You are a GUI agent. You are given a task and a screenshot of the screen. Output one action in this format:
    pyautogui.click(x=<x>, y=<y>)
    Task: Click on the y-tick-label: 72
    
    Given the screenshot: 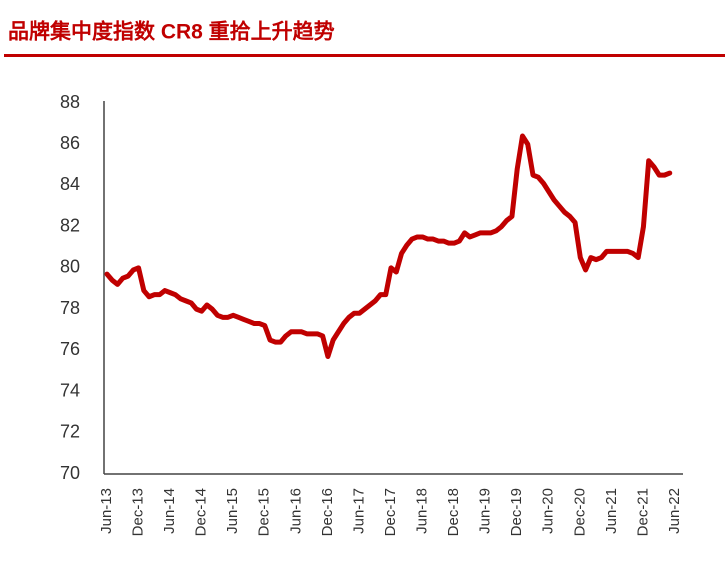 What is the action you would take?
    pyautogui.click(x=70, y=432)
    